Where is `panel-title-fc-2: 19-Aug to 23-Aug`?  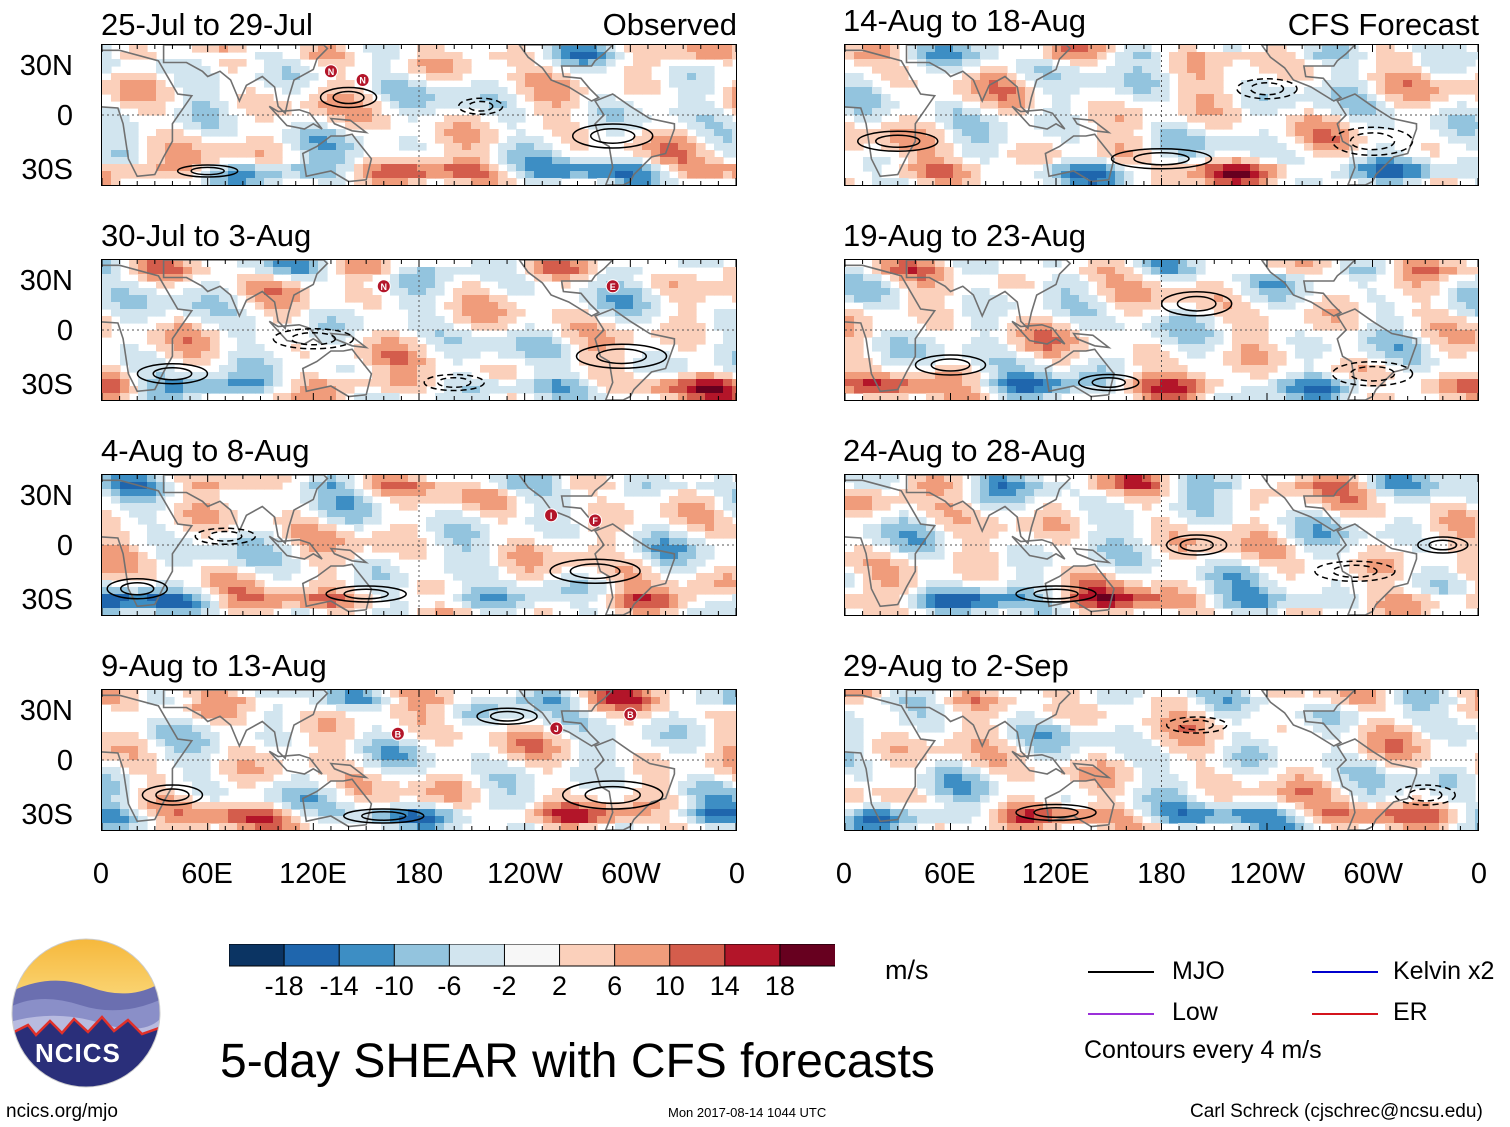 panel-title-fc-2: 19-Aug to 23-Aug is located at coordinates (965, 235).